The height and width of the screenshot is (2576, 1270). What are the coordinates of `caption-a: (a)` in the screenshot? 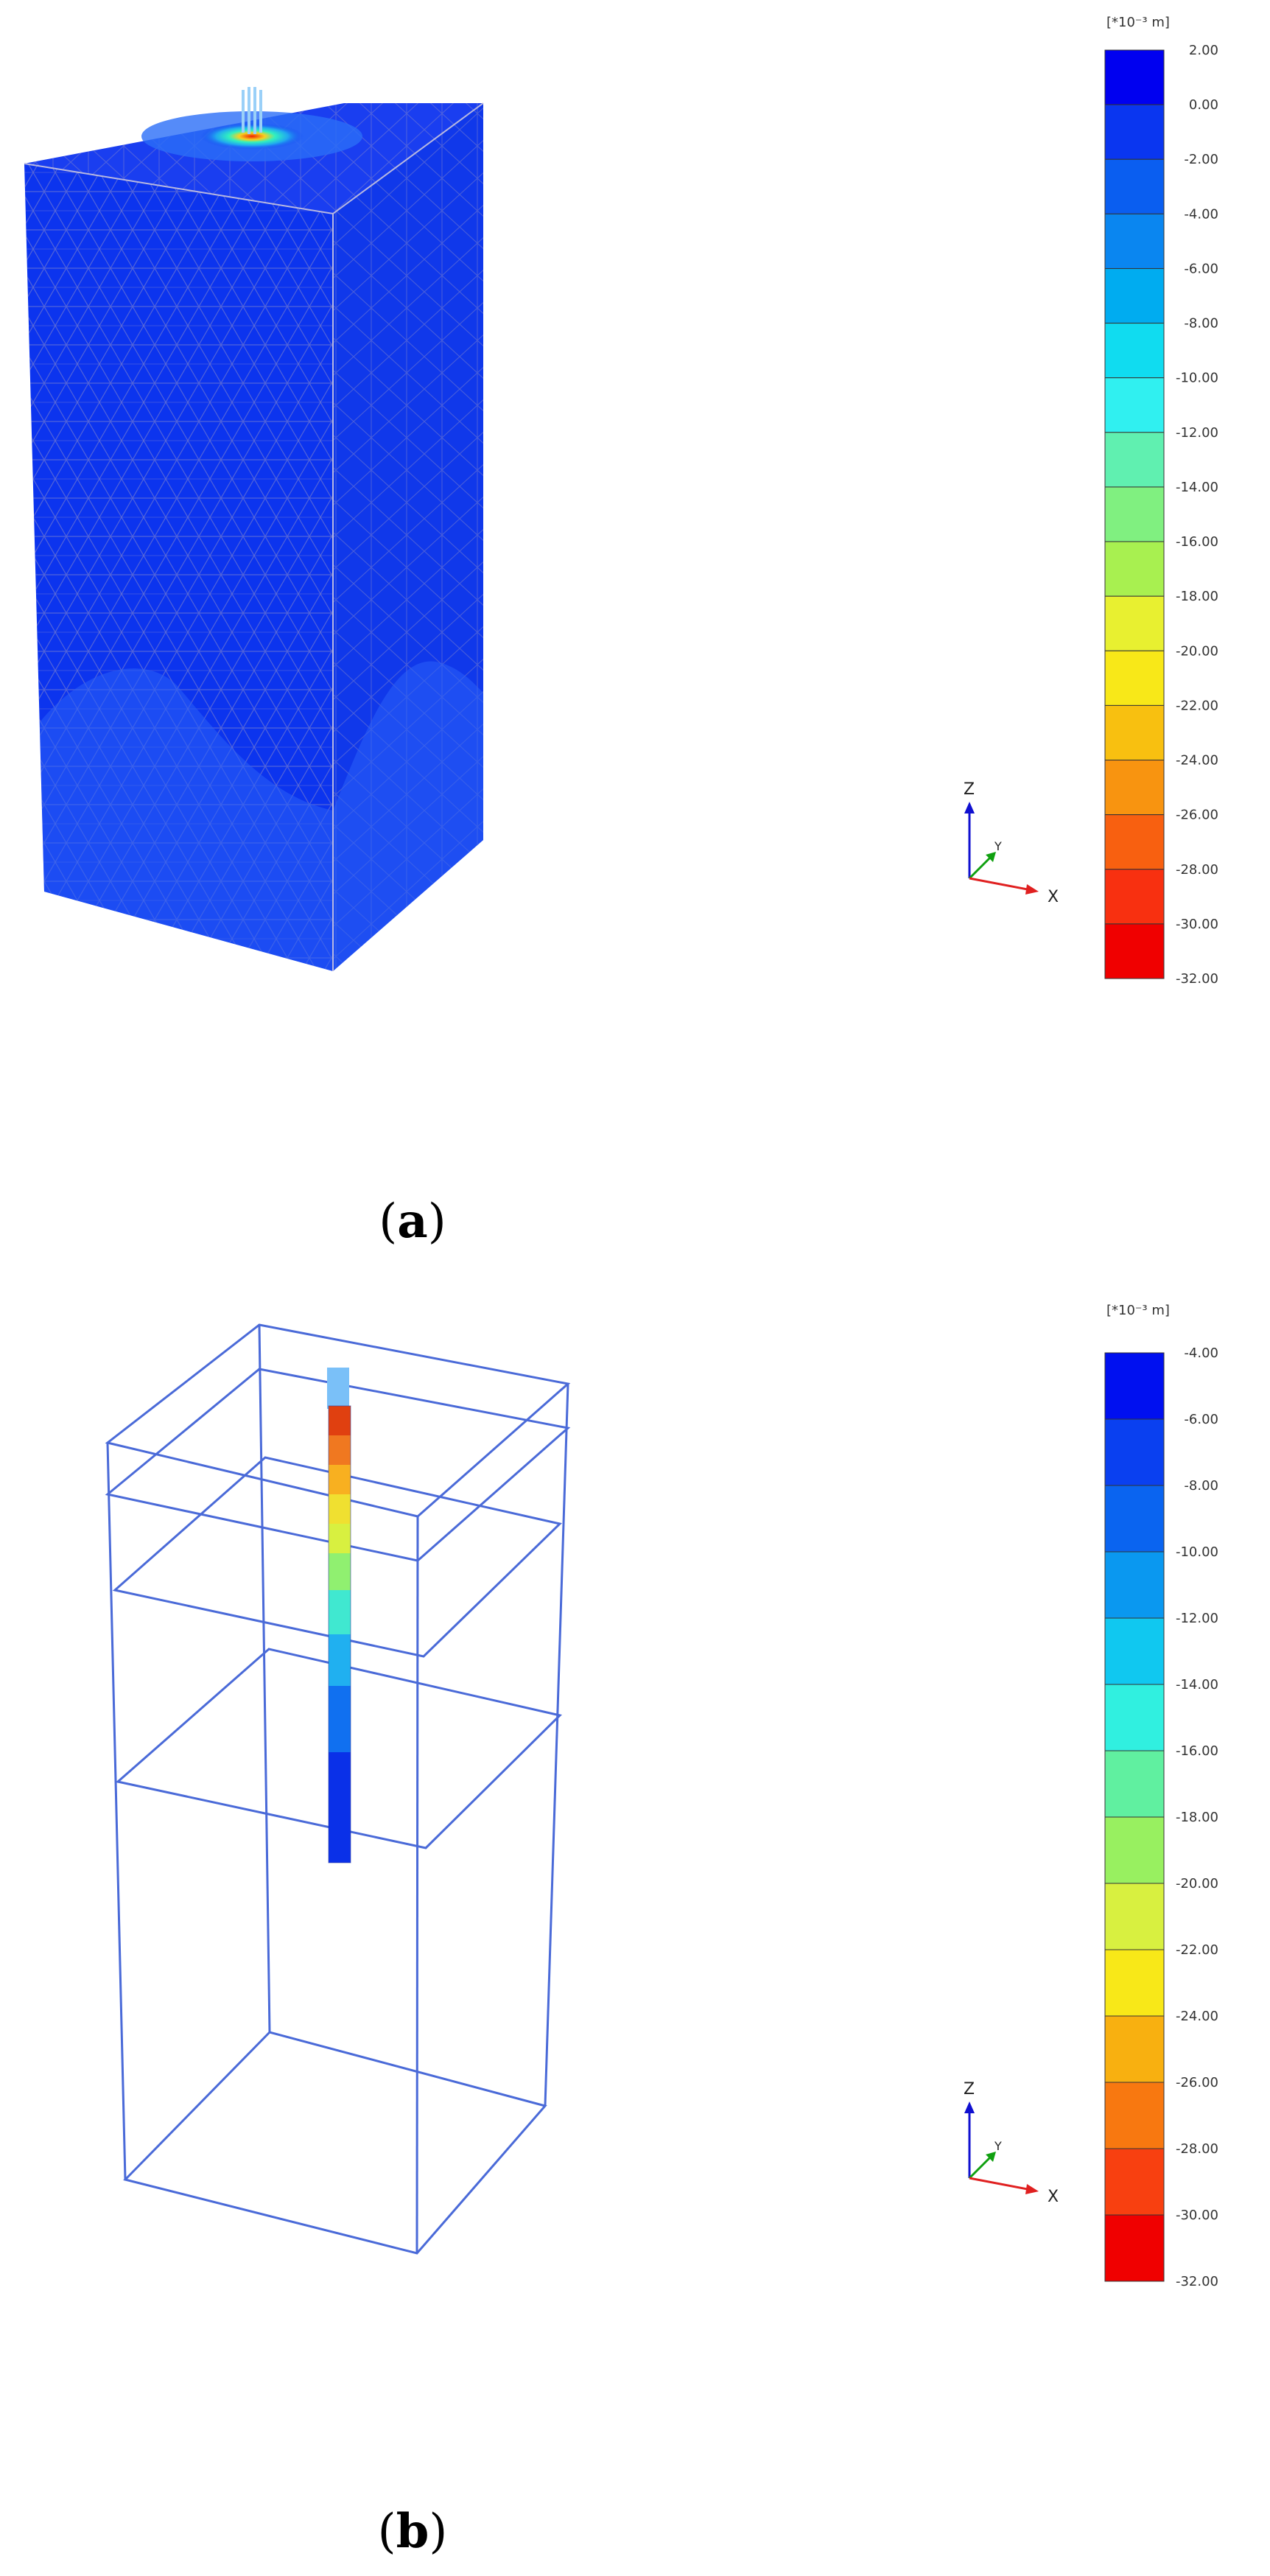 It's located at (412, 1221).